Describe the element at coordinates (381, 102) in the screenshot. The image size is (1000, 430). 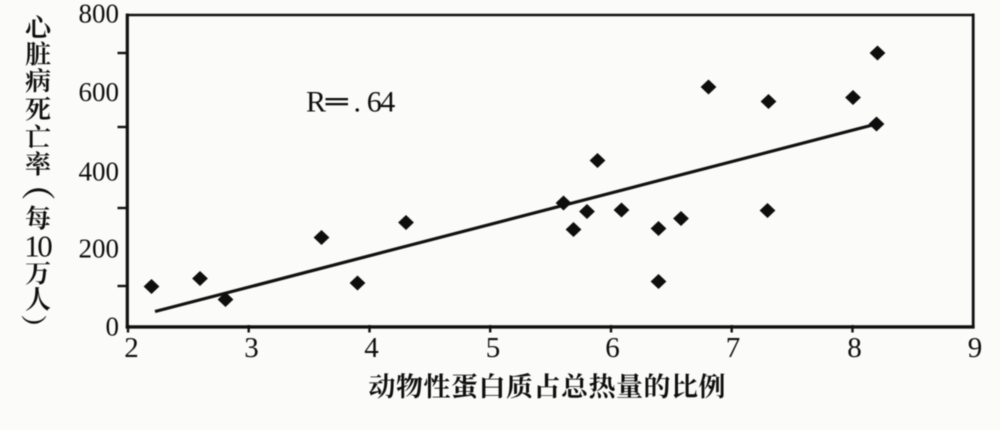
I see `svg-text: 64` at that location.